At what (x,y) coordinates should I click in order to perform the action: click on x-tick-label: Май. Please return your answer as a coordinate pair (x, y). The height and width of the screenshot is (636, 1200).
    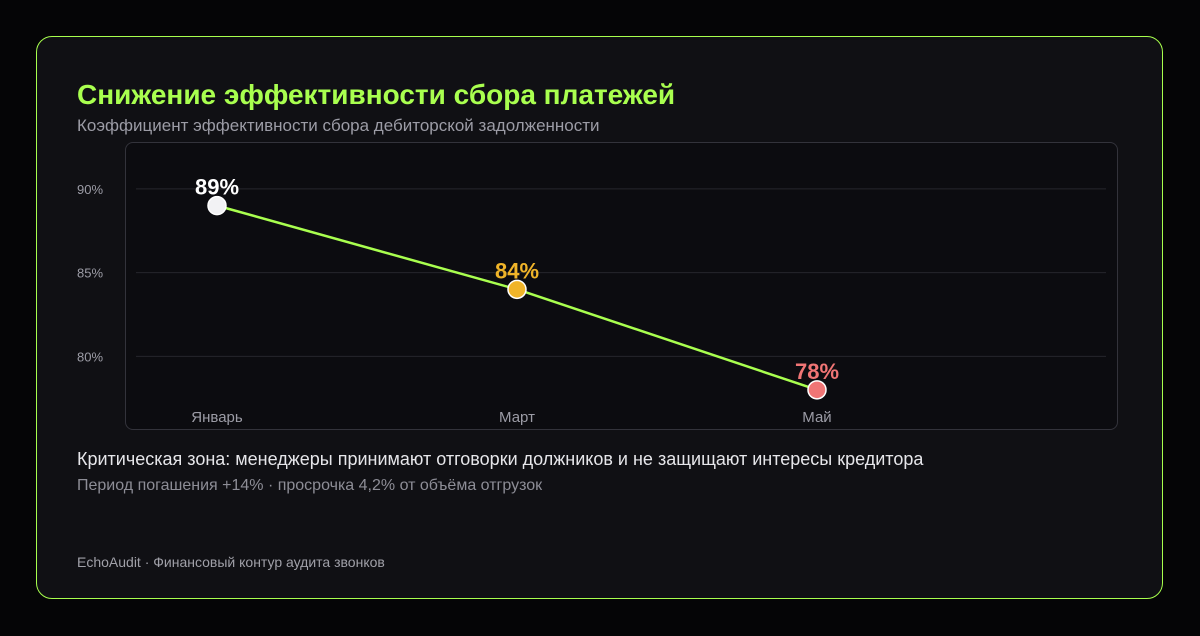
    Looking at the image, I should click on (816, 417).